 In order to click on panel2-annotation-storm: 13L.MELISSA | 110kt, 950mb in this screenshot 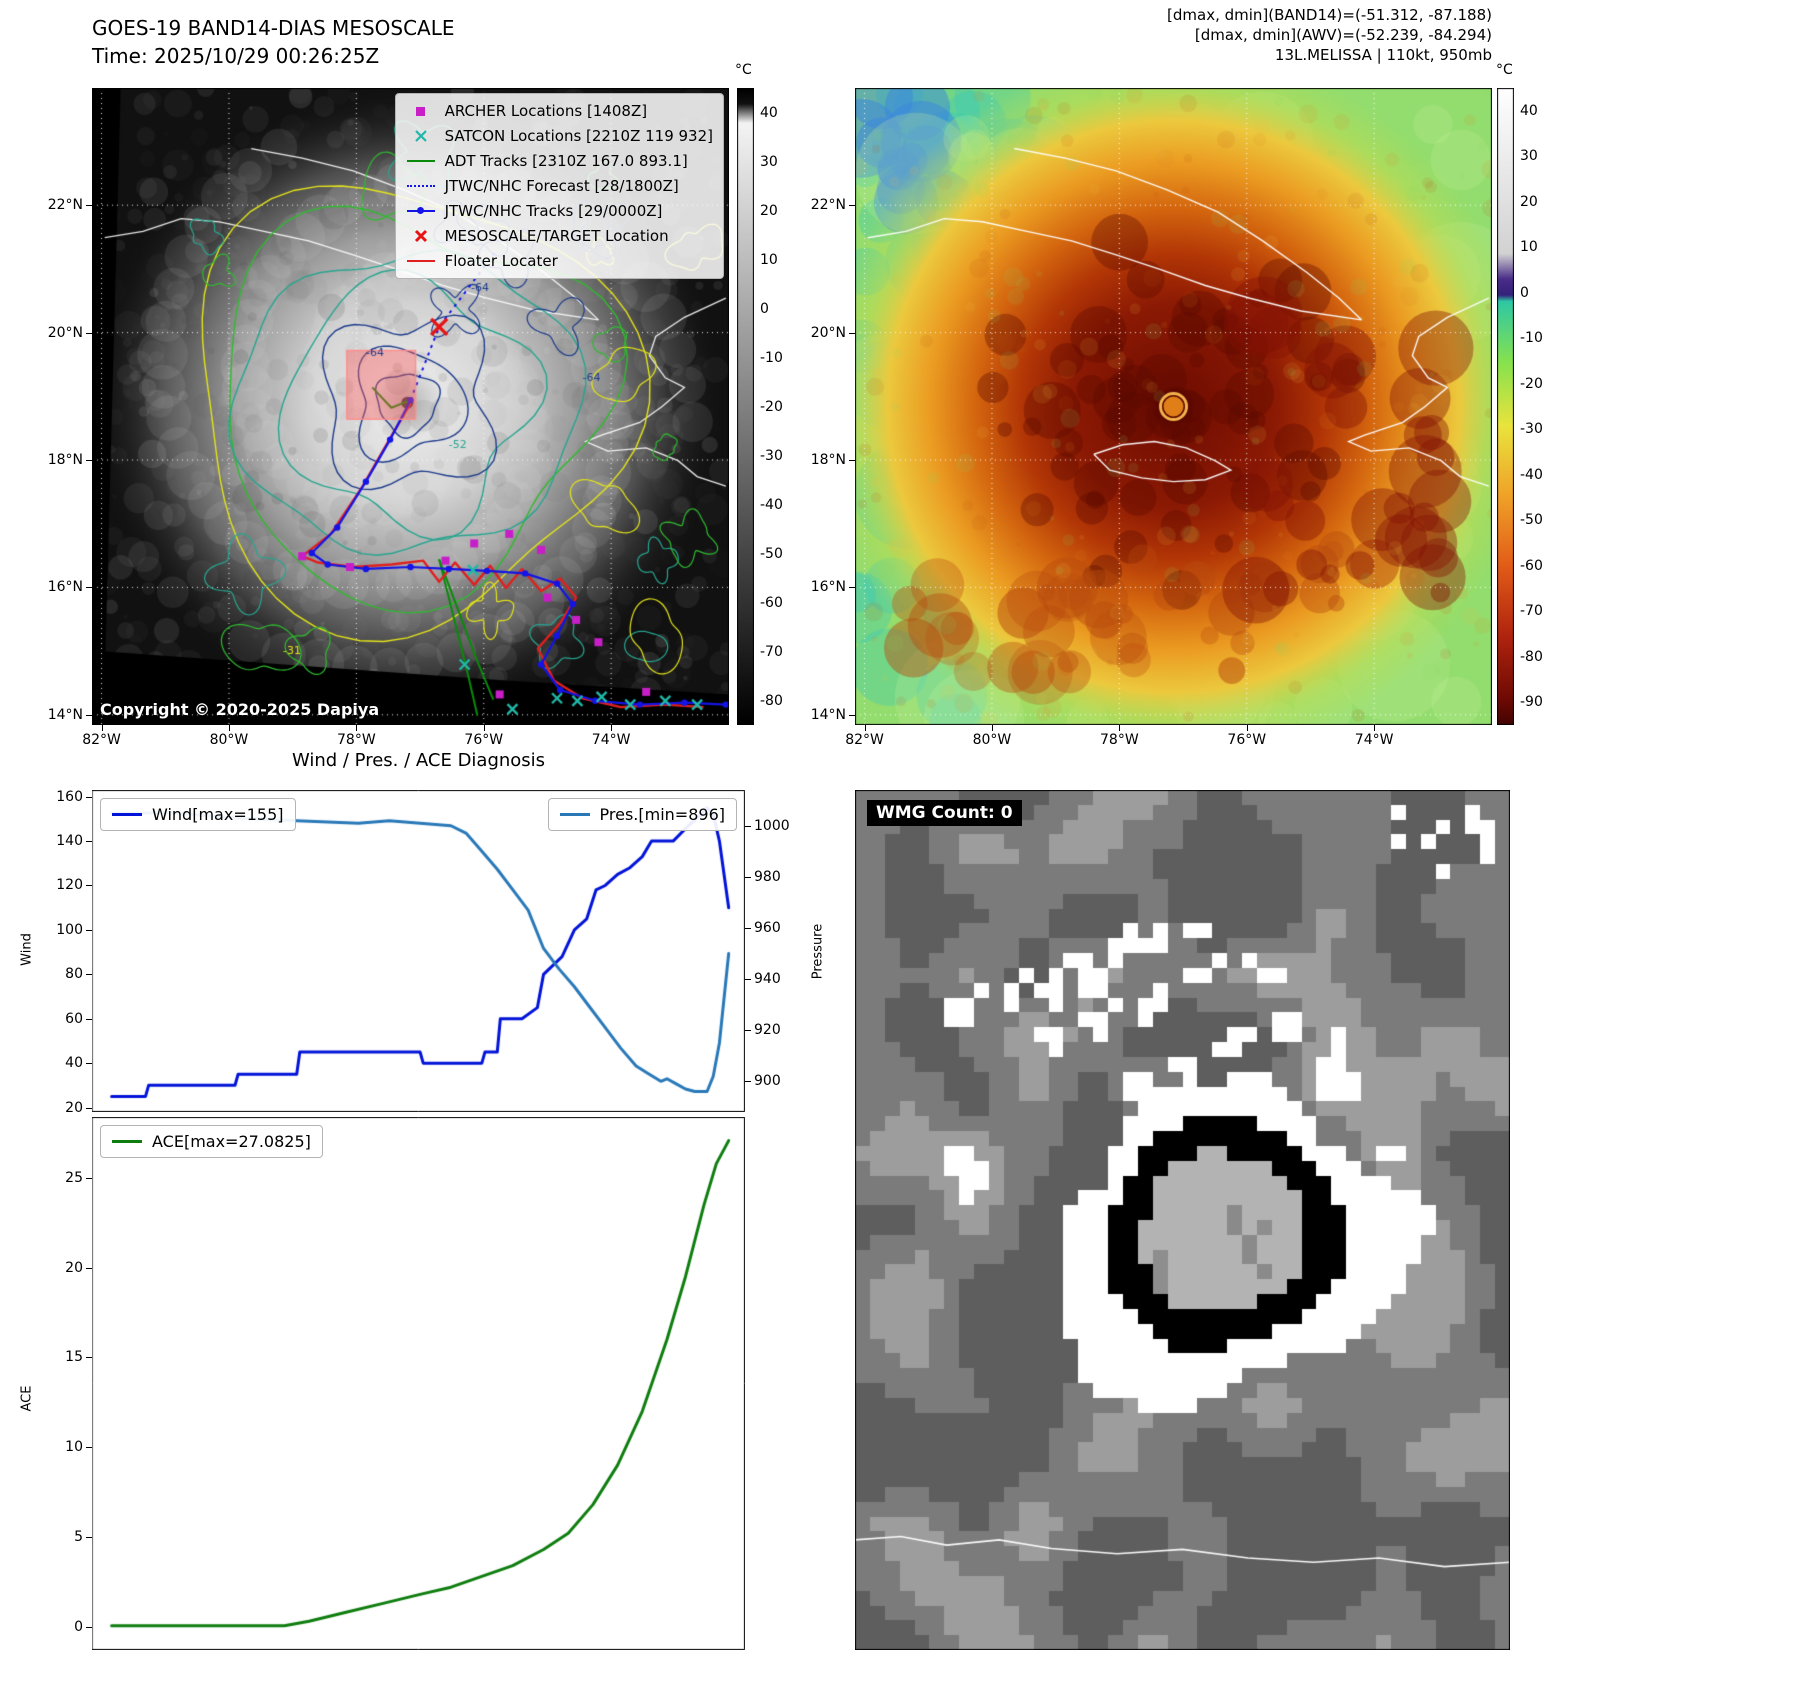, I will do `click(1383, 55)`.